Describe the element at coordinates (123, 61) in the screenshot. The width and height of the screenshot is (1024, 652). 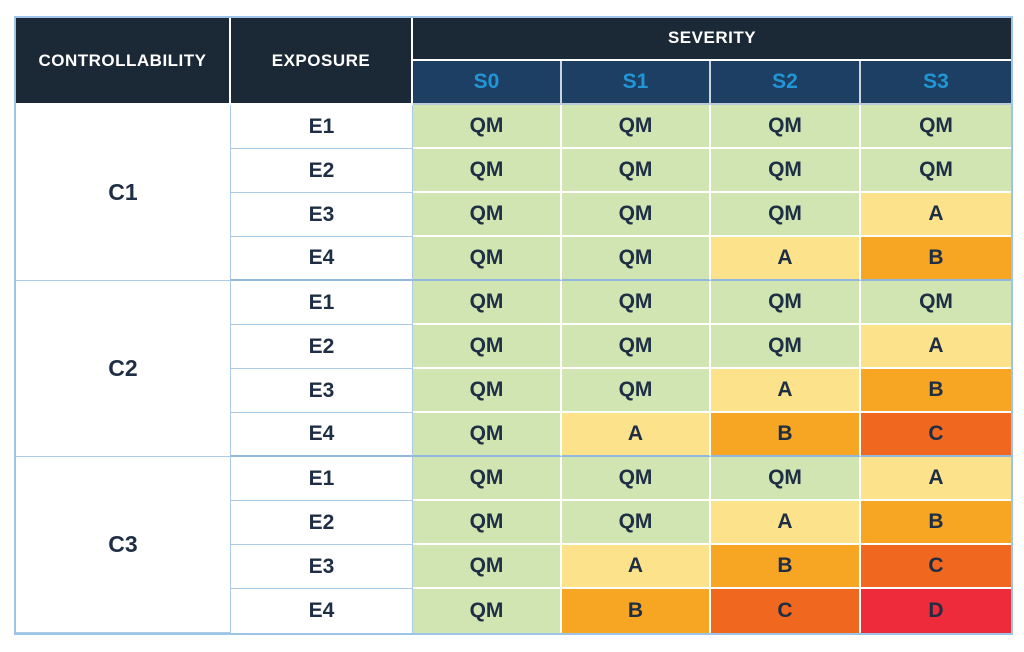
I see `controllability-header: CONTROLLABILITY` at that location.